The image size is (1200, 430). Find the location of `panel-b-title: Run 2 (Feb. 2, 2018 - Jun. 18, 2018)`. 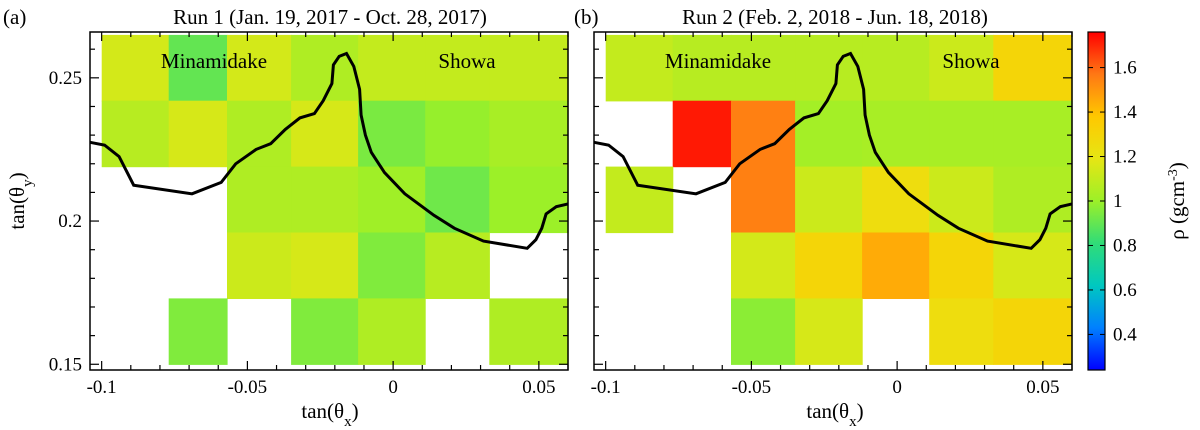

panel-b-title: Run 2 (Feb. 2, 2018 - Jun. 18, 2018) is located at coordinates (835, 17).